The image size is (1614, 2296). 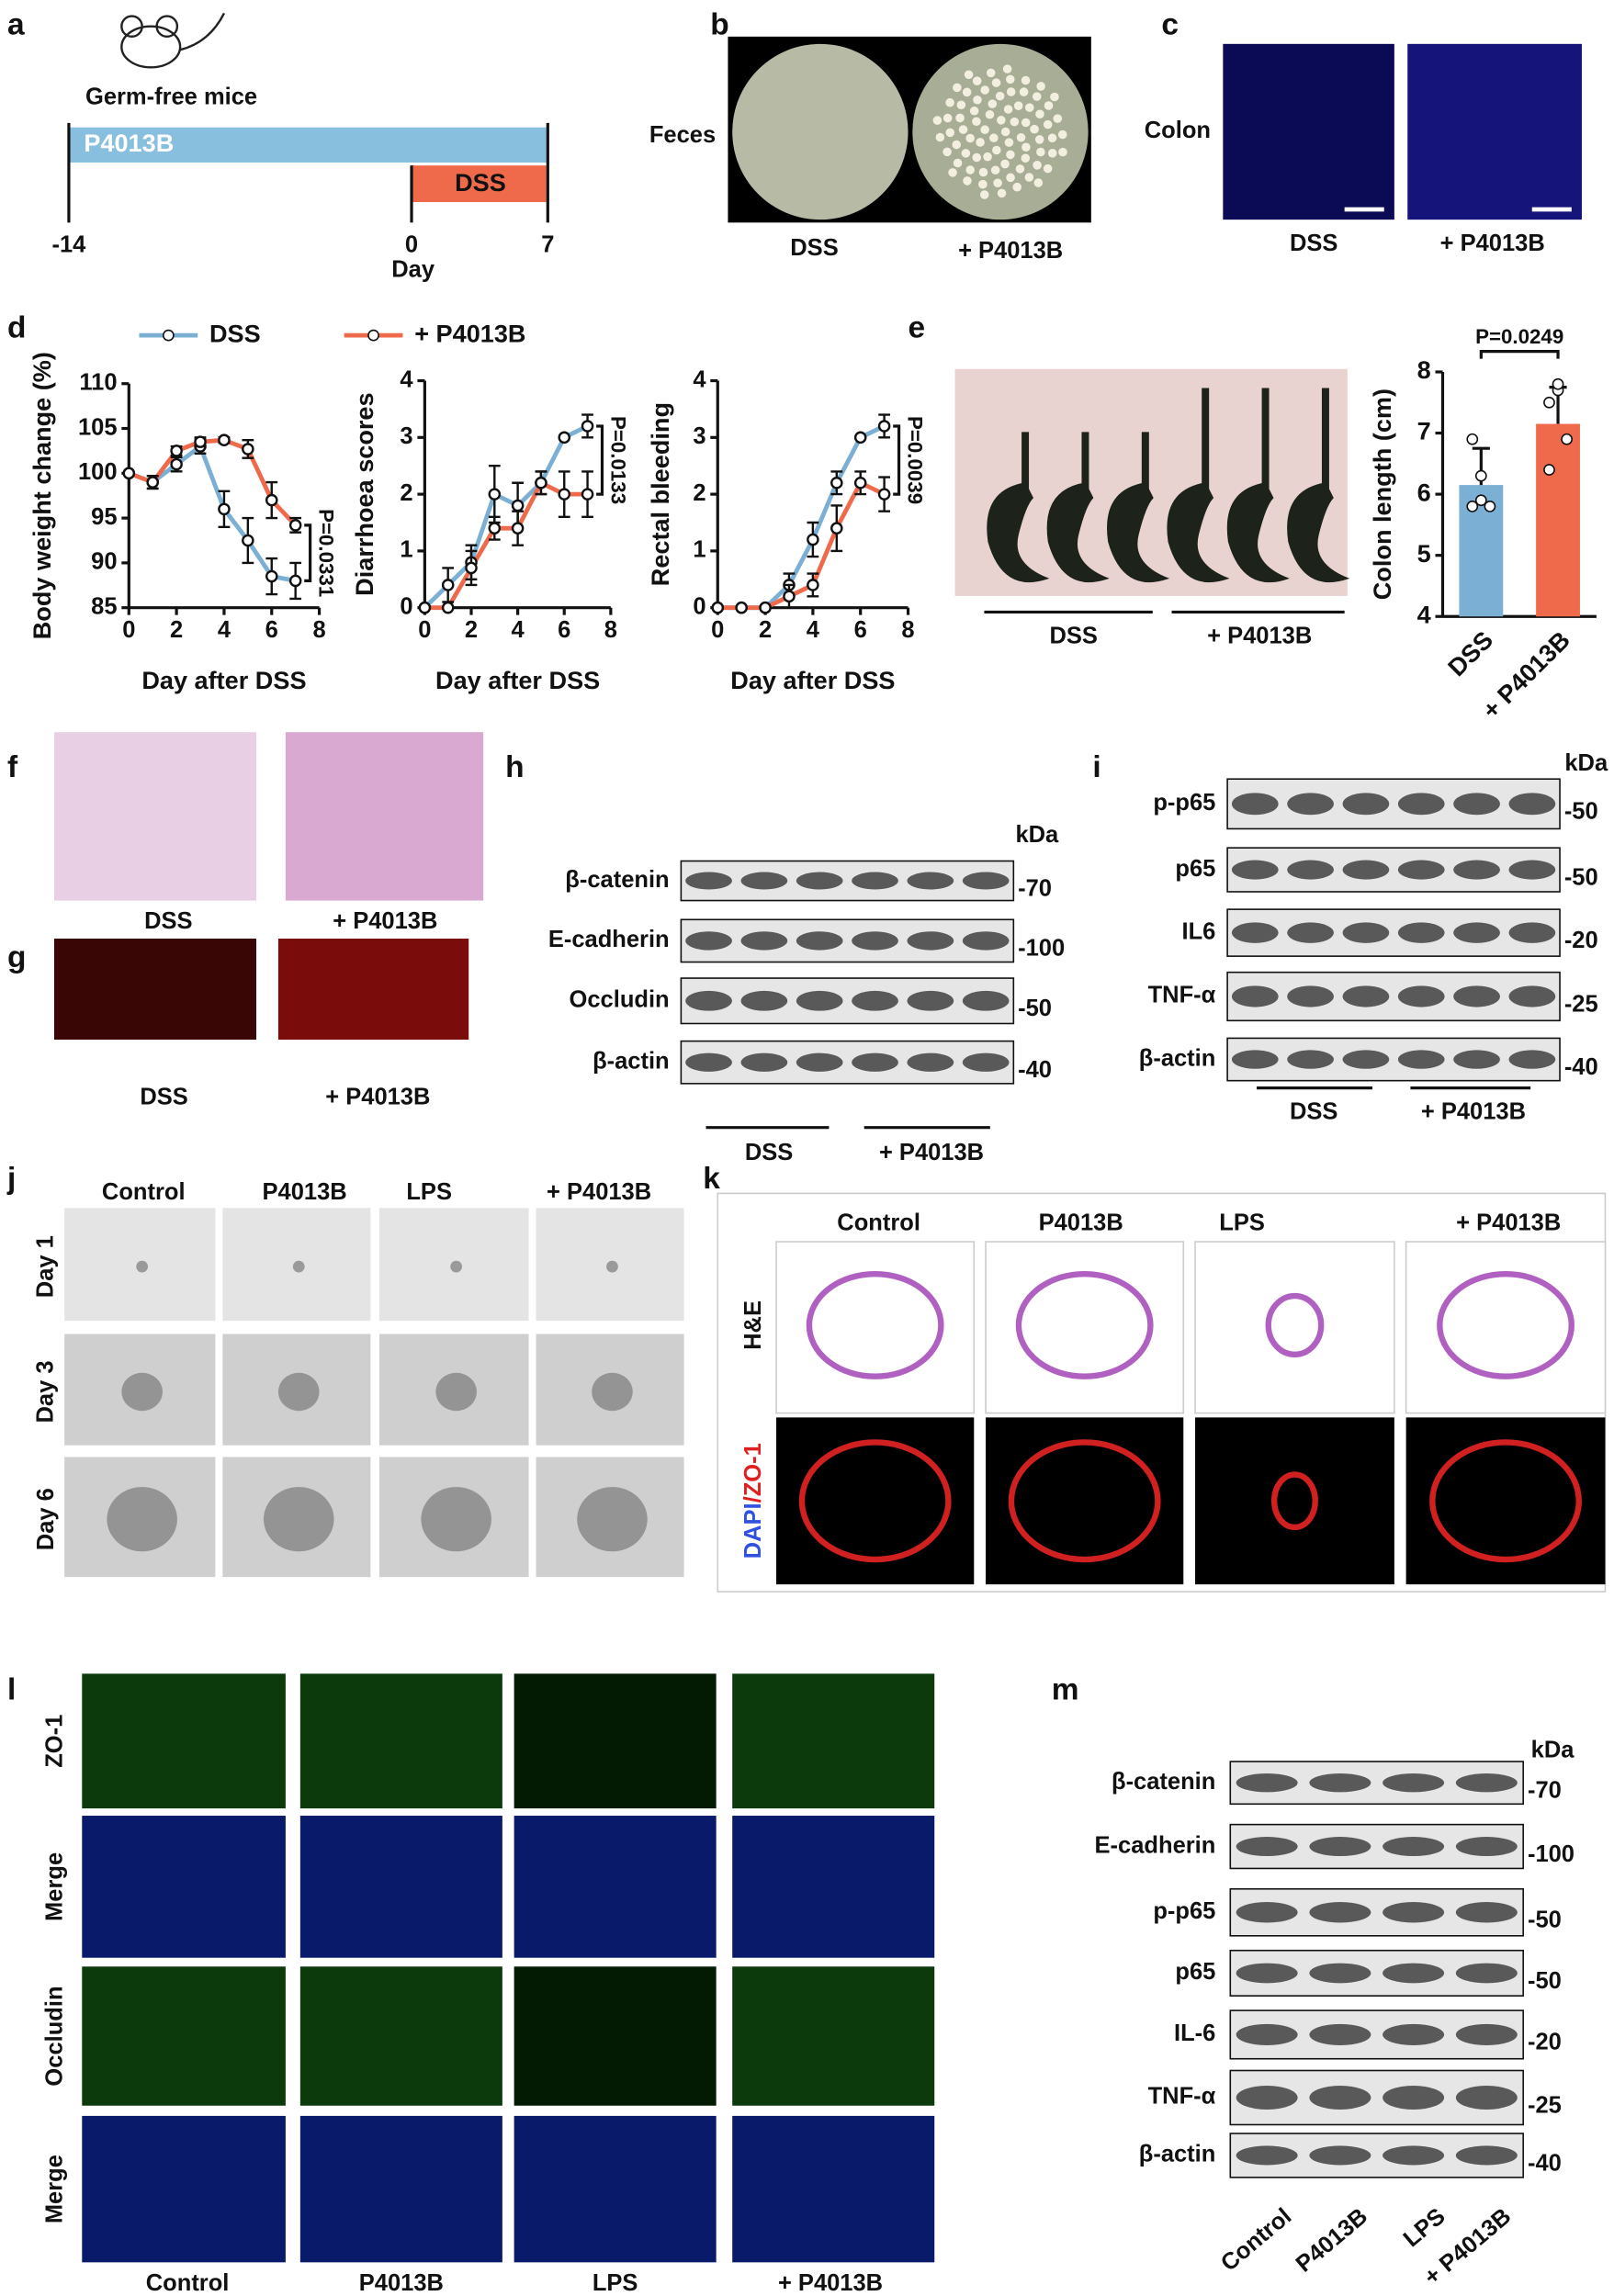 I want to click on x-tick-label: 6, so click(x=860, y=630).